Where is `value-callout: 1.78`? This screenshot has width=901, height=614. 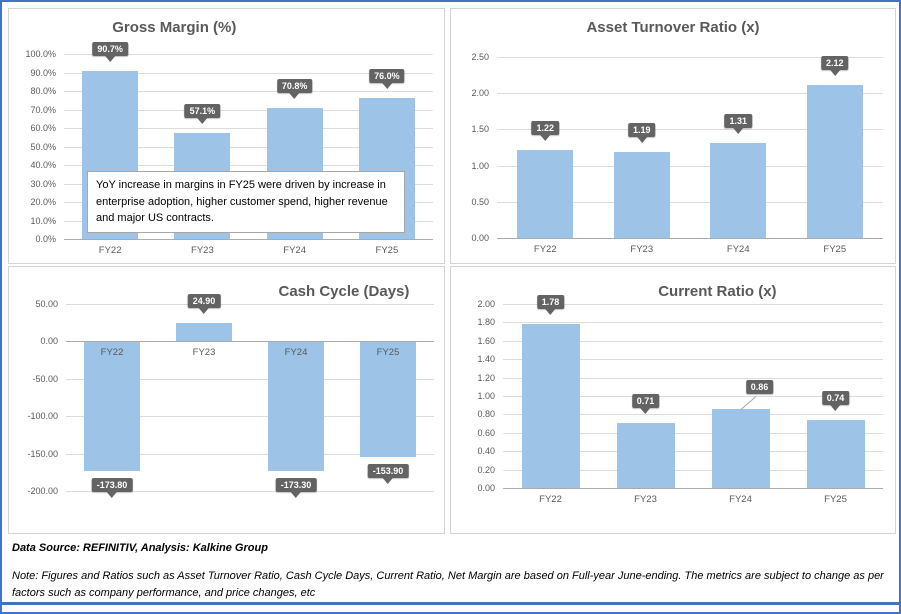
value-callout: 1.78 is located at coordinates (550, 305).